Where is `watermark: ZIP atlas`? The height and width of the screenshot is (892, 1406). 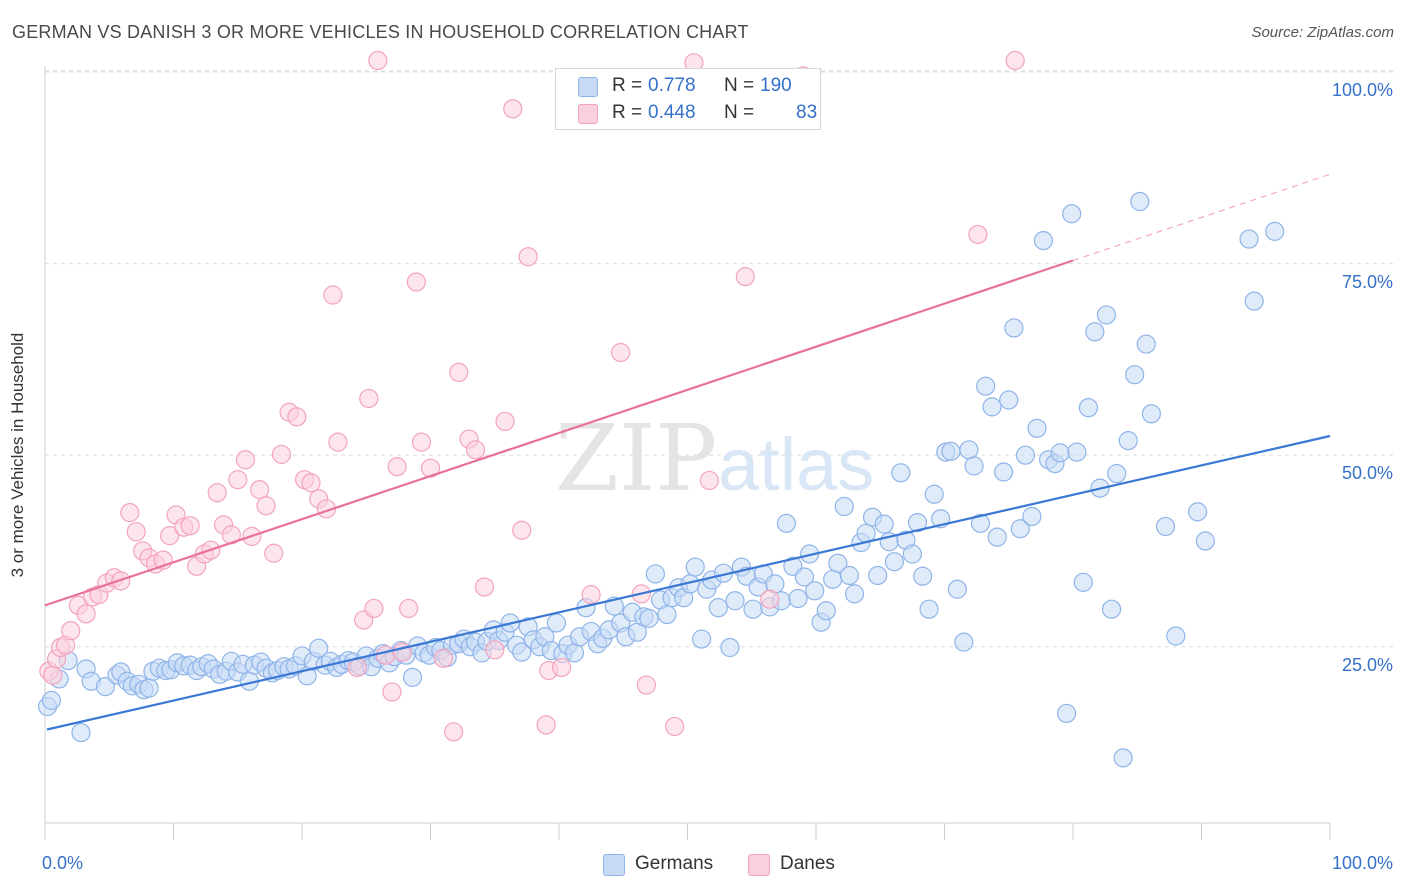
watermark: ZIP atlas is located at coordinates (714, 458).